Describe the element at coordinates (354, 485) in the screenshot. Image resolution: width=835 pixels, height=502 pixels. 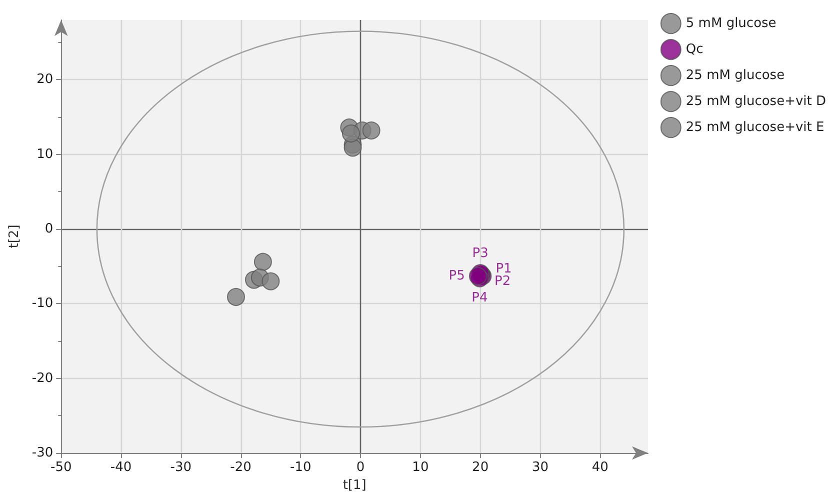
I see `x-axis-title: t[1]` at that location.